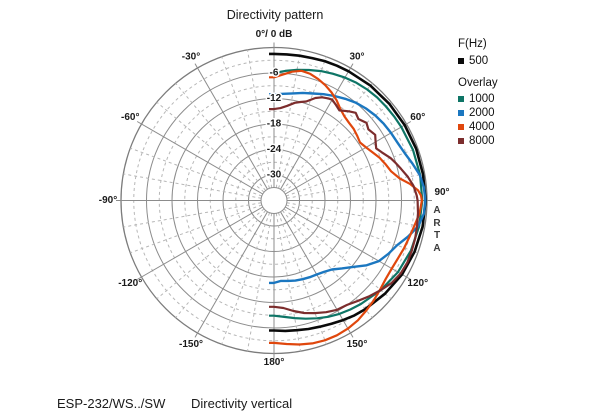 This screenshot has width=600, height=419. I want to click on legend-item-2000: 2000, so click(478, 113).